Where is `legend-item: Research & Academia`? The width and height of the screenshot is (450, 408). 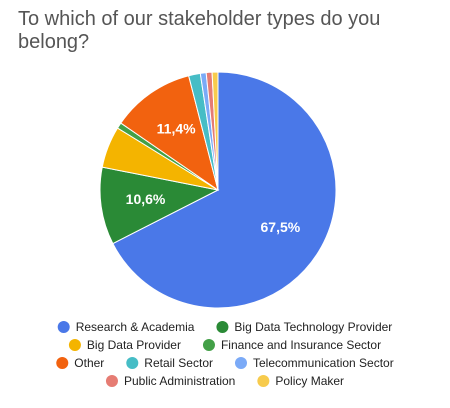
legend-item: Research & Academia is located at coordinates (126, 327).